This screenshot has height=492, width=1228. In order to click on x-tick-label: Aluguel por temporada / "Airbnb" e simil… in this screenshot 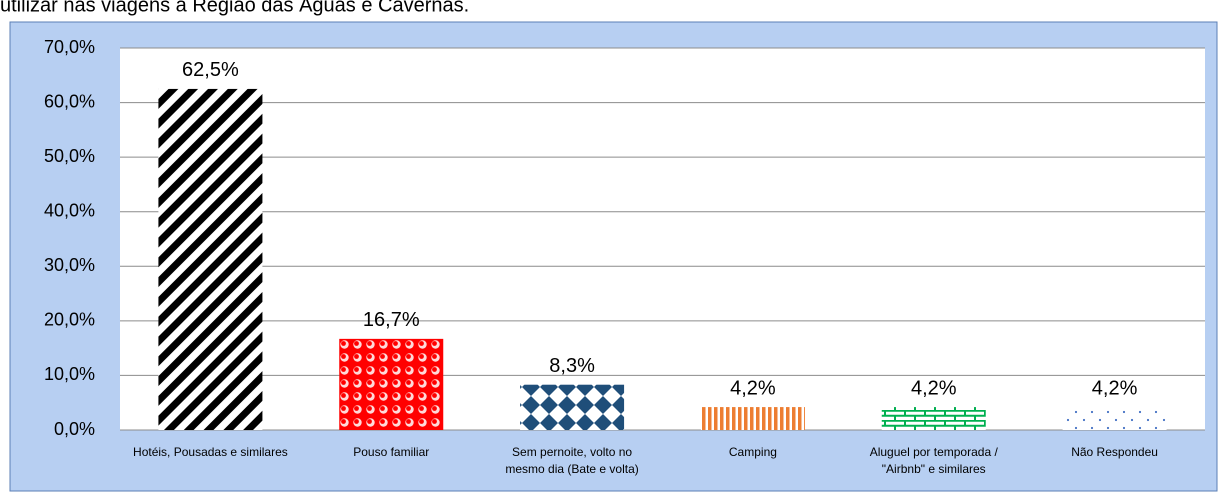, I will do `click(933, 460)`.